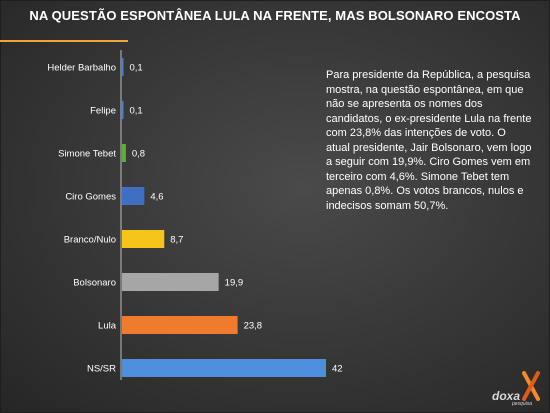 The image size is (550, 413). What do you see at coordinates (234, 283) in the screenshot?
I see `value-label: 19,9` at bounding box center [234, 283].